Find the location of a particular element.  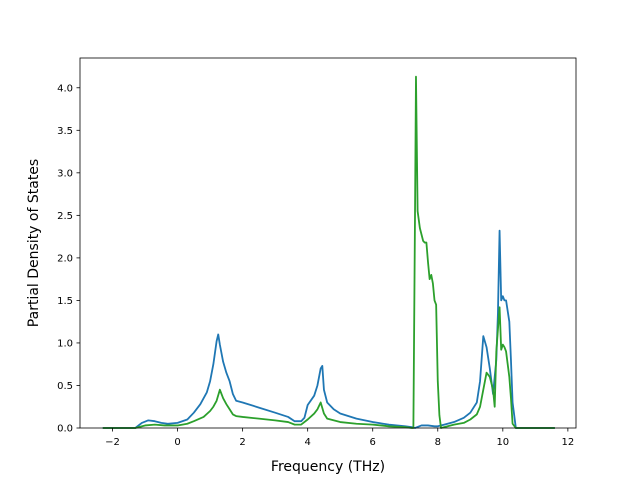

x-tick-label: 10 is located at coordinates (502, 442).